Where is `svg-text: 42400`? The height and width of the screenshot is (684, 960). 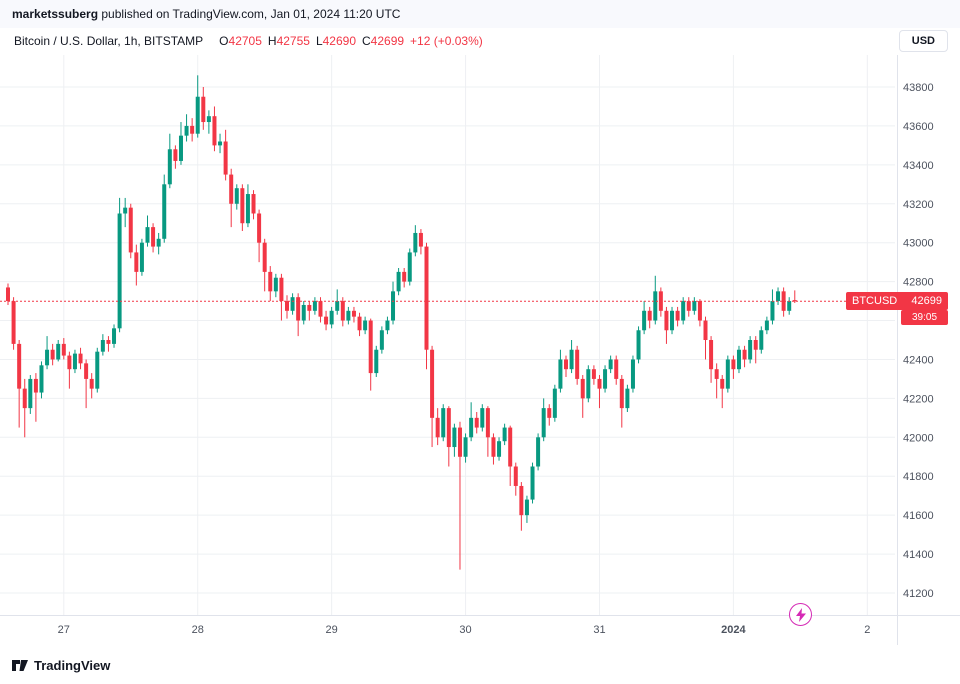
svg-text: 42400 is located at coordinates (918, 360).